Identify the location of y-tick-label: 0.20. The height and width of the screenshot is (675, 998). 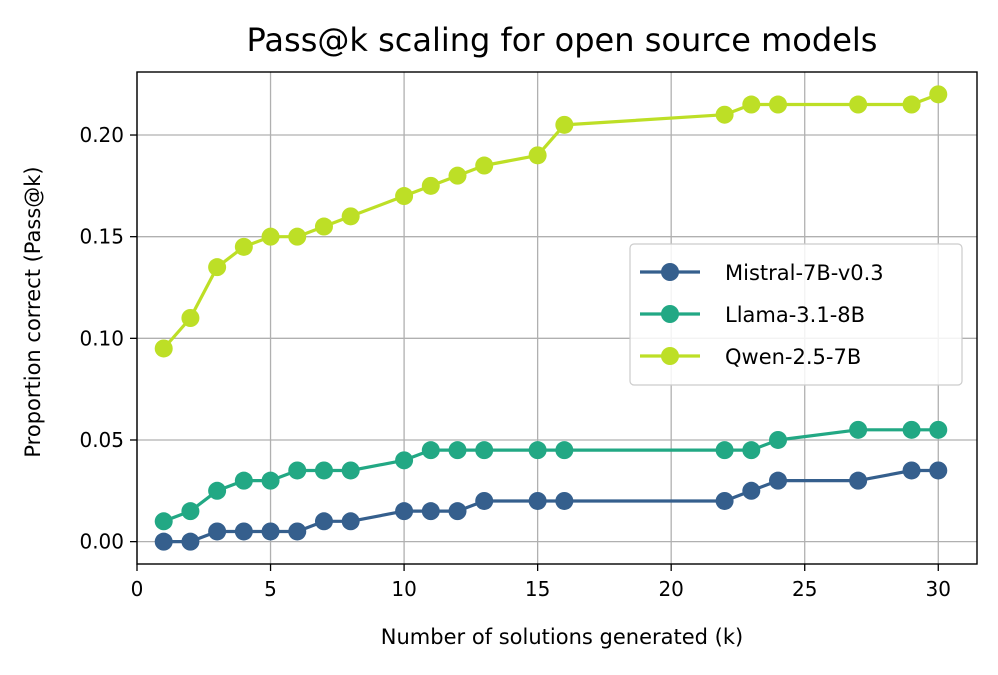
(101, 135).